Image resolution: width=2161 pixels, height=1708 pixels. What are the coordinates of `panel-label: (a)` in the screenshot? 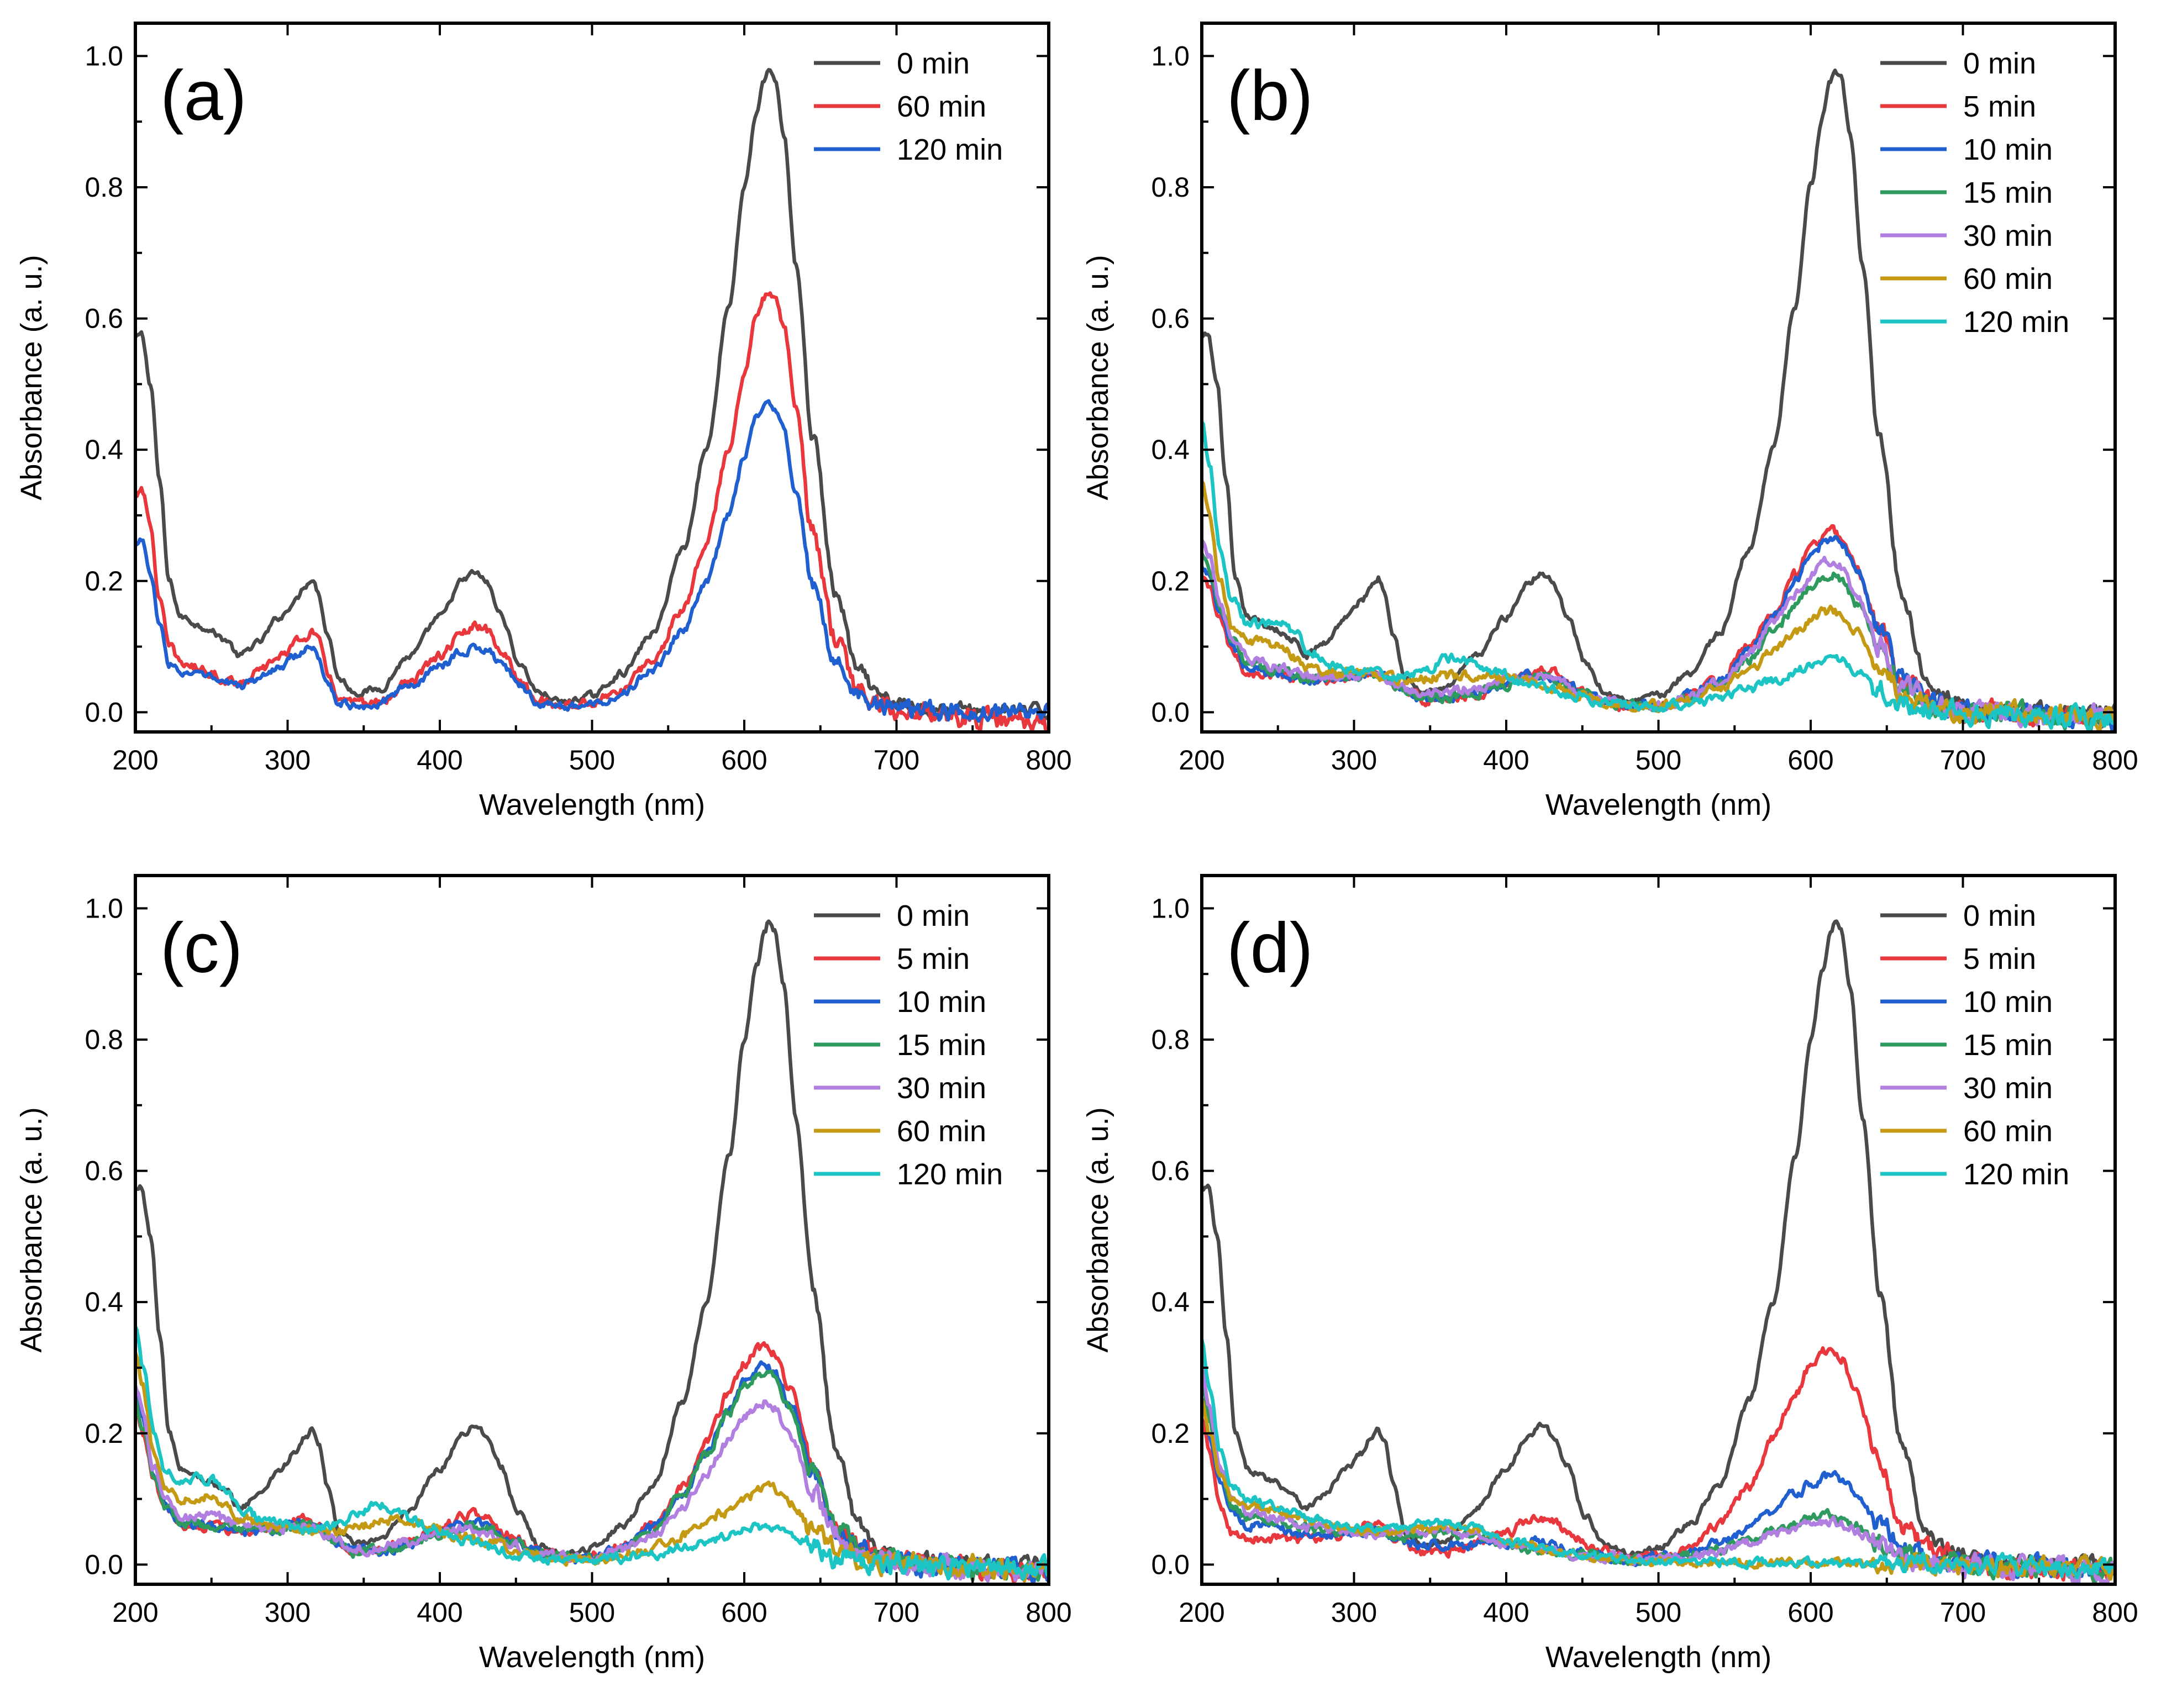 It's located at (203, 95).